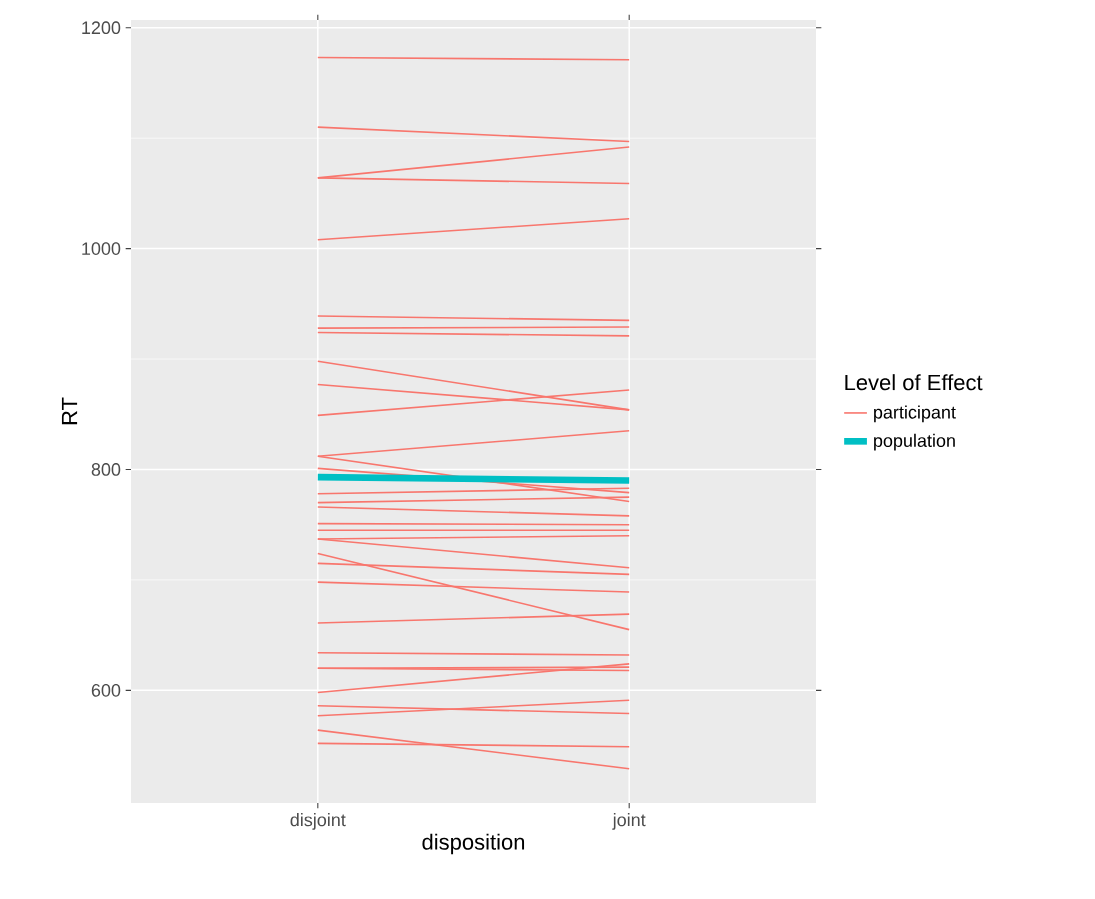  Describe the element at coordinates (915, 414) in the screenshot. I see `legend-label: participant` at that location.